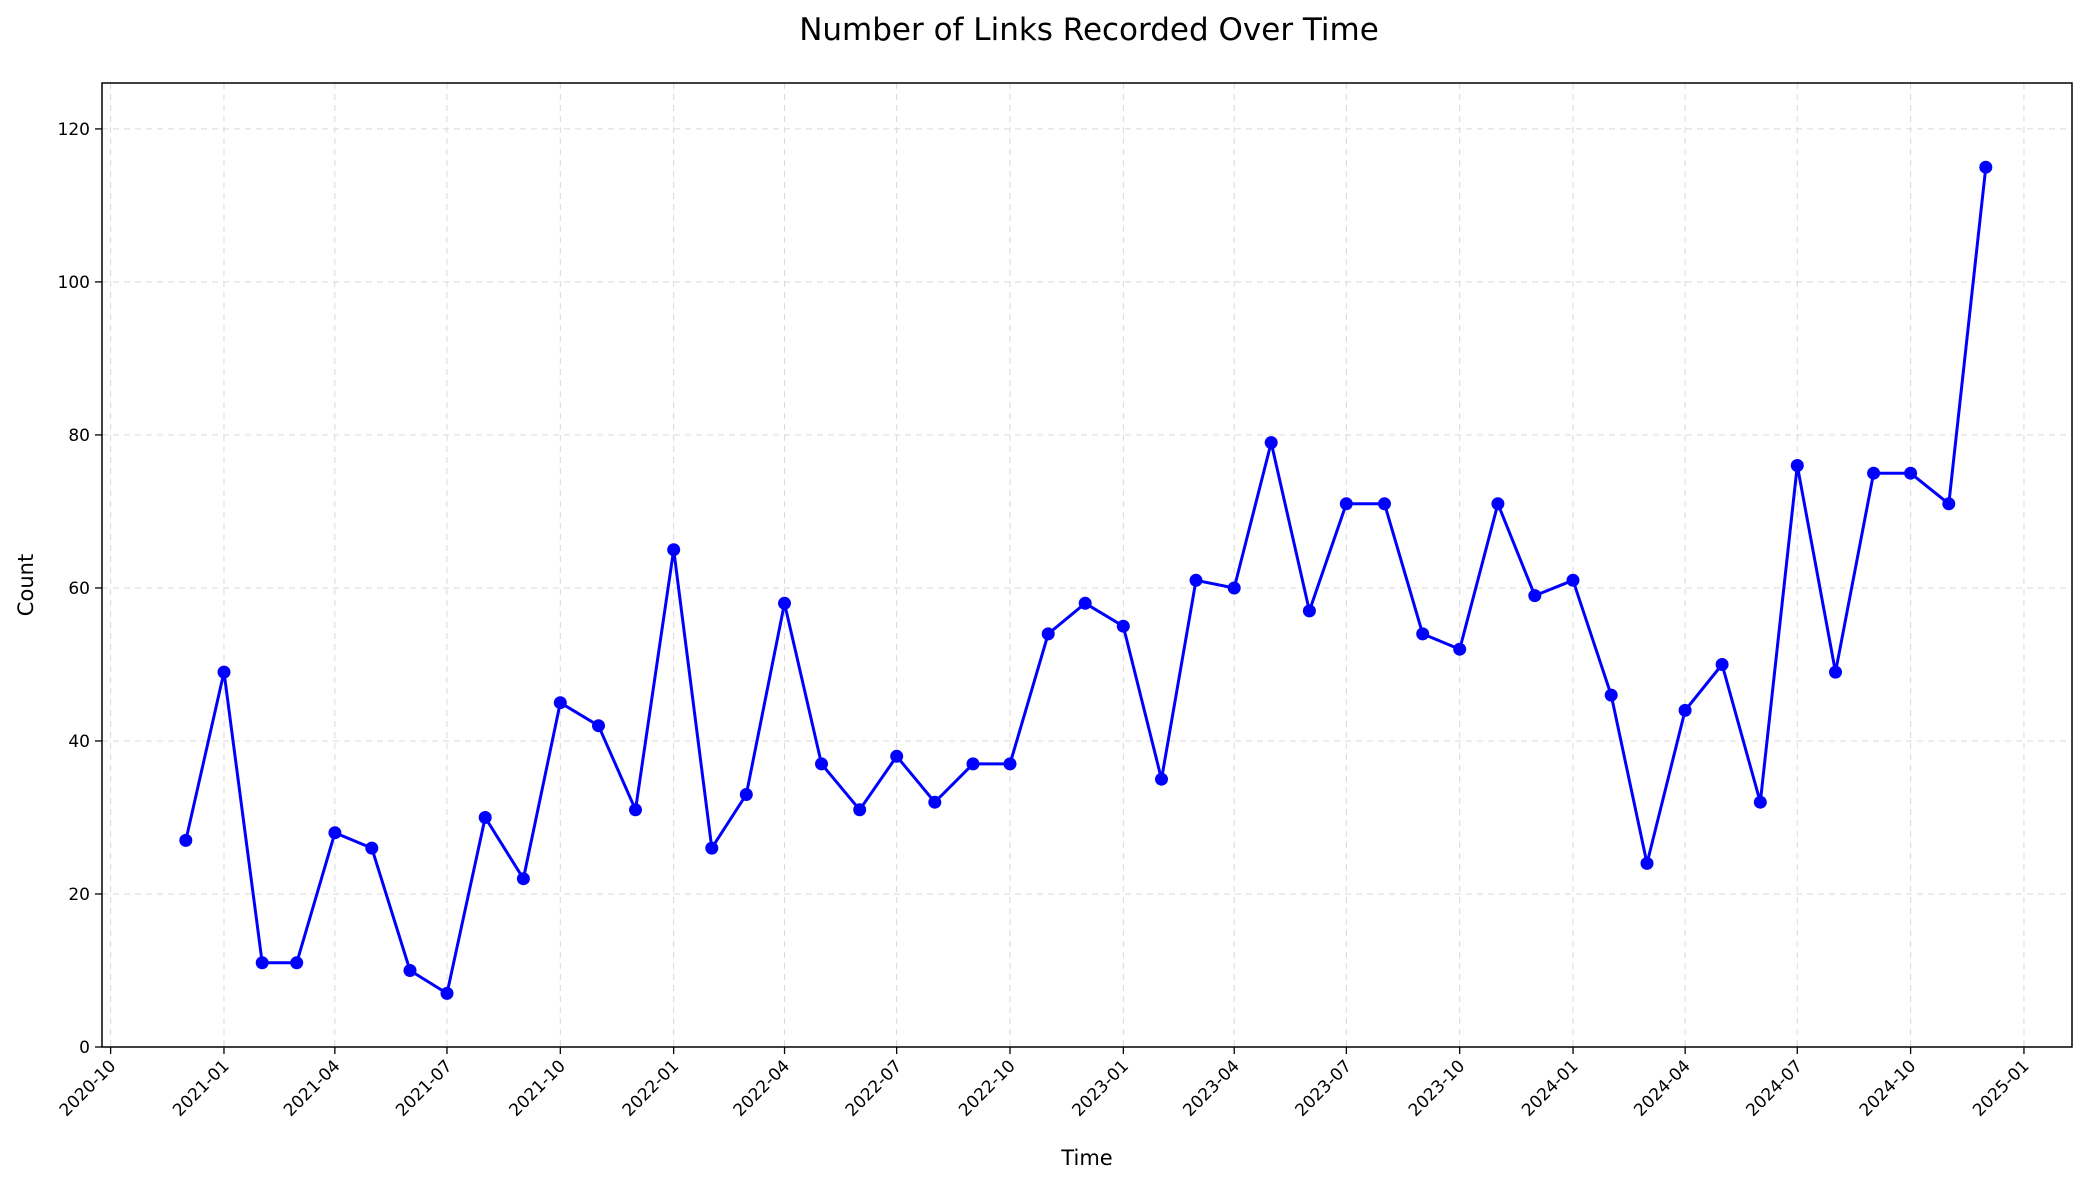 Image resolution: width=2084 pixels, height=1183 pixels. I want to click on x-tick-label: 2023-07, so click(1324, 1088).